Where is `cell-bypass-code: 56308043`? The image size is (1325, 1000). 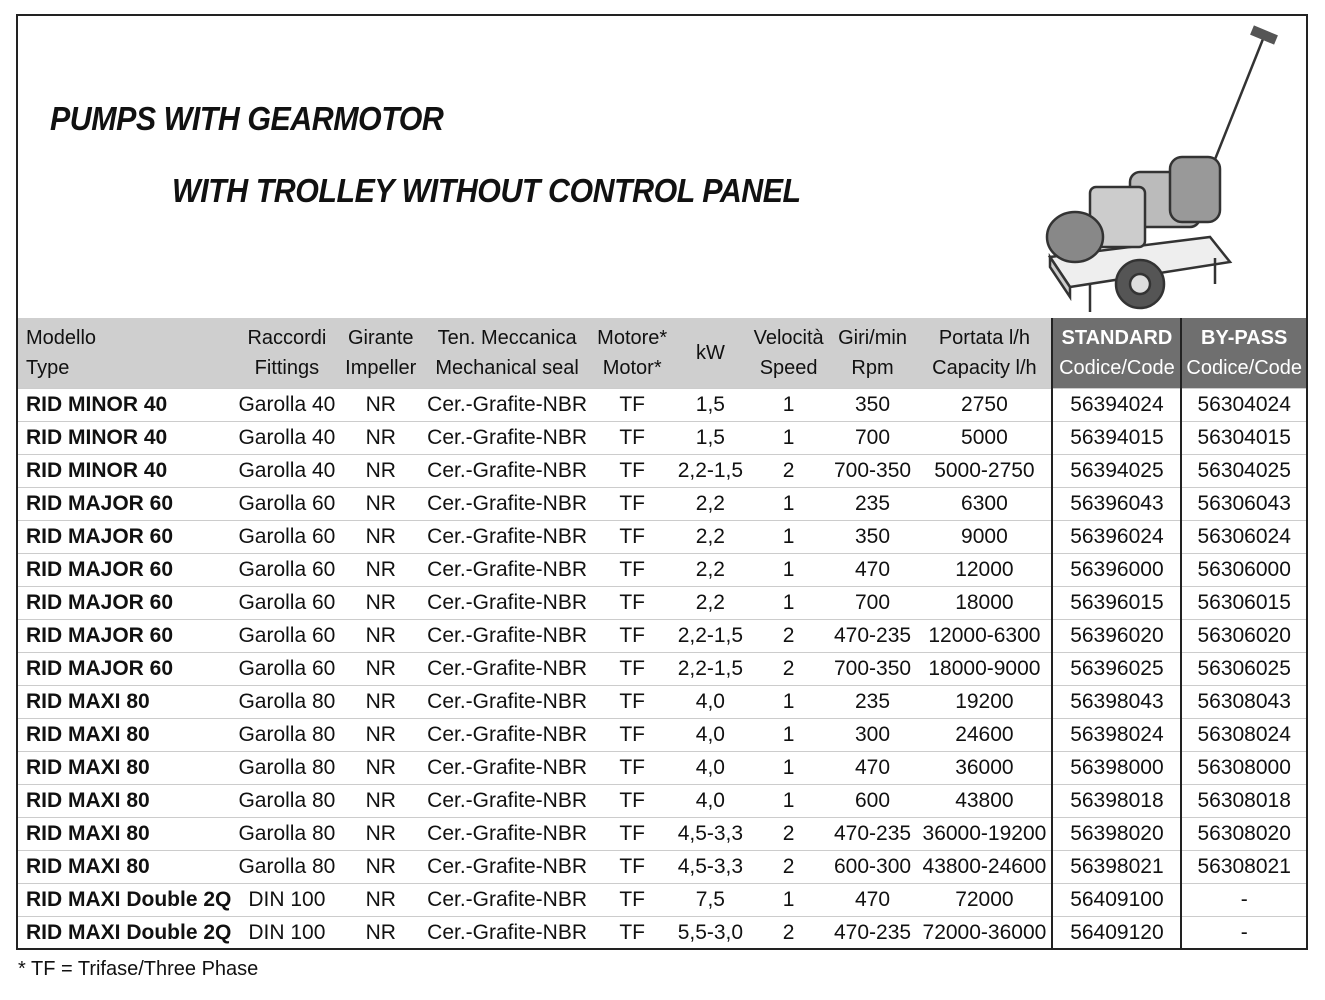
cell-bypass-code: 56308043 is located at coordinates (1243, 702).